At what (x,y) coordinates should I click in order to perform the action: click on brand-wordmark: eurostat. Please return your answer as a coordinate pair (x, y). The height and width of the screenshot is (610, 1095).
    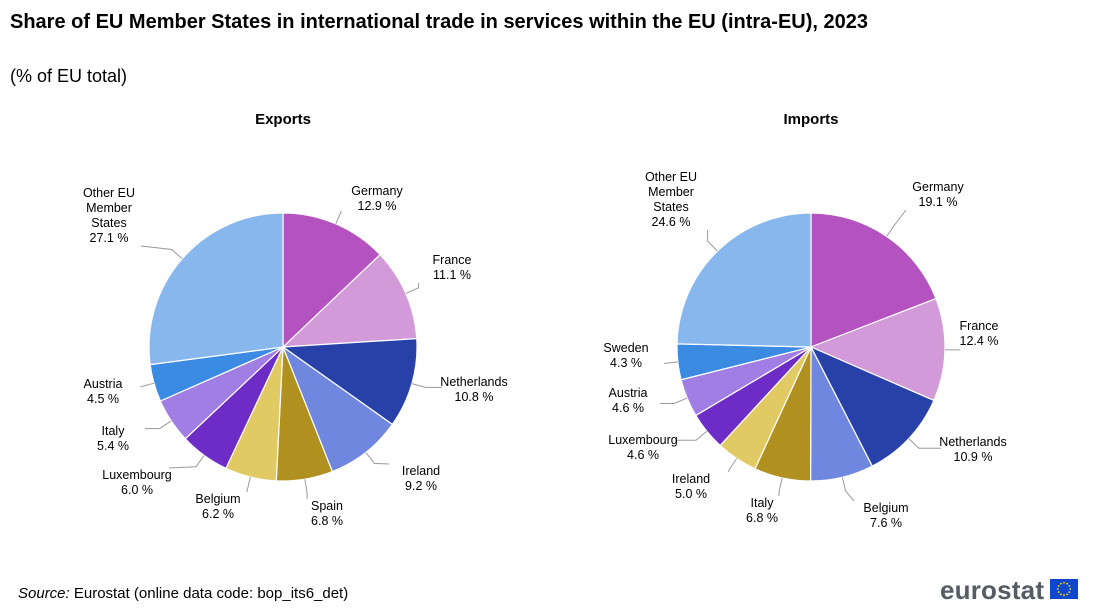
    Looking at the image, I should click on (992, 590).